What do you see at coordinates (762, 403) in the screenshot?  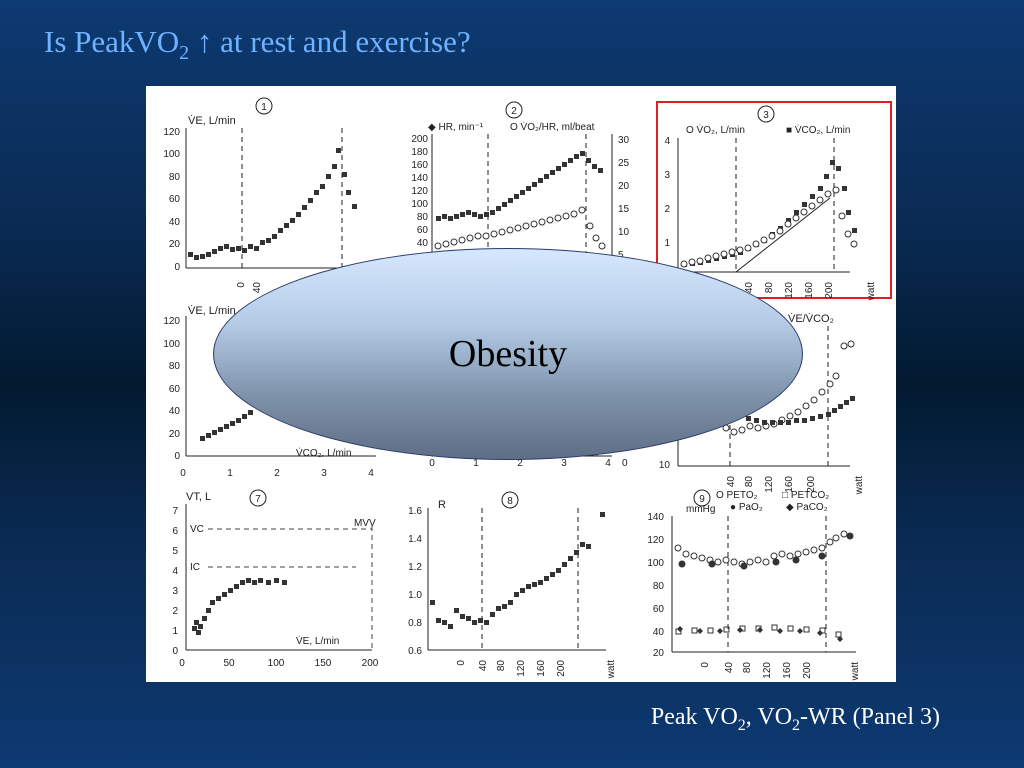 I see `panel-6: V̇E/V̇CO₂ 10 40 80 120 160 200 watt` at bounding box center [762, 403].